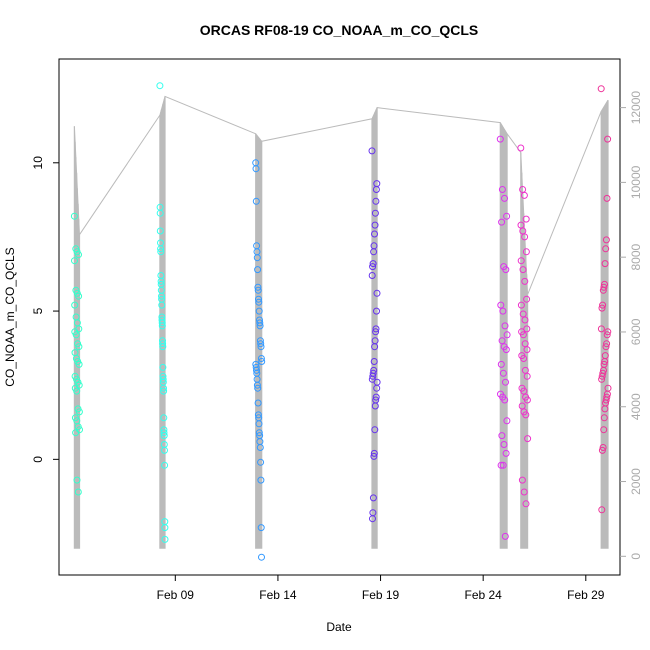  What do you see at coordinates (381, 595) in the screenshot?
I see `x-tick-label-2: Feb 19` at bounding box center [381, 595].